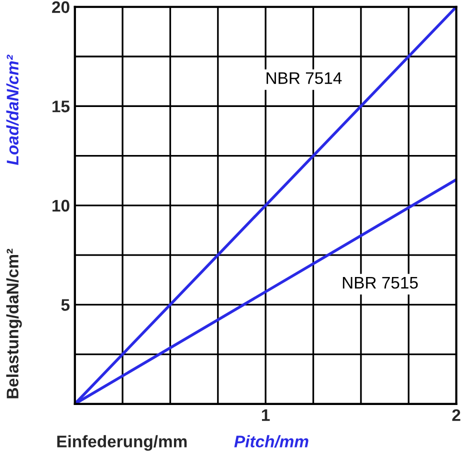 Image resolution: width=468 pixels, height=459 pixels. Describe the element at coordinates (12, 109) in the screenshot. I see `text: Load/daN/cm²` at that location.